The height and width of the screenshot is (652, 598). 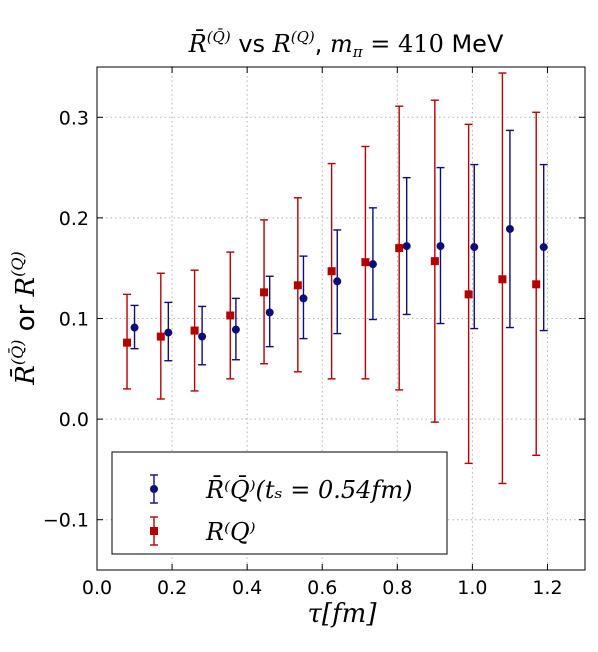 What do you see at coordinates (66, 521) in the screenshot?
I see `y-tick-label: −0.1` at bounding box center [66, 521].